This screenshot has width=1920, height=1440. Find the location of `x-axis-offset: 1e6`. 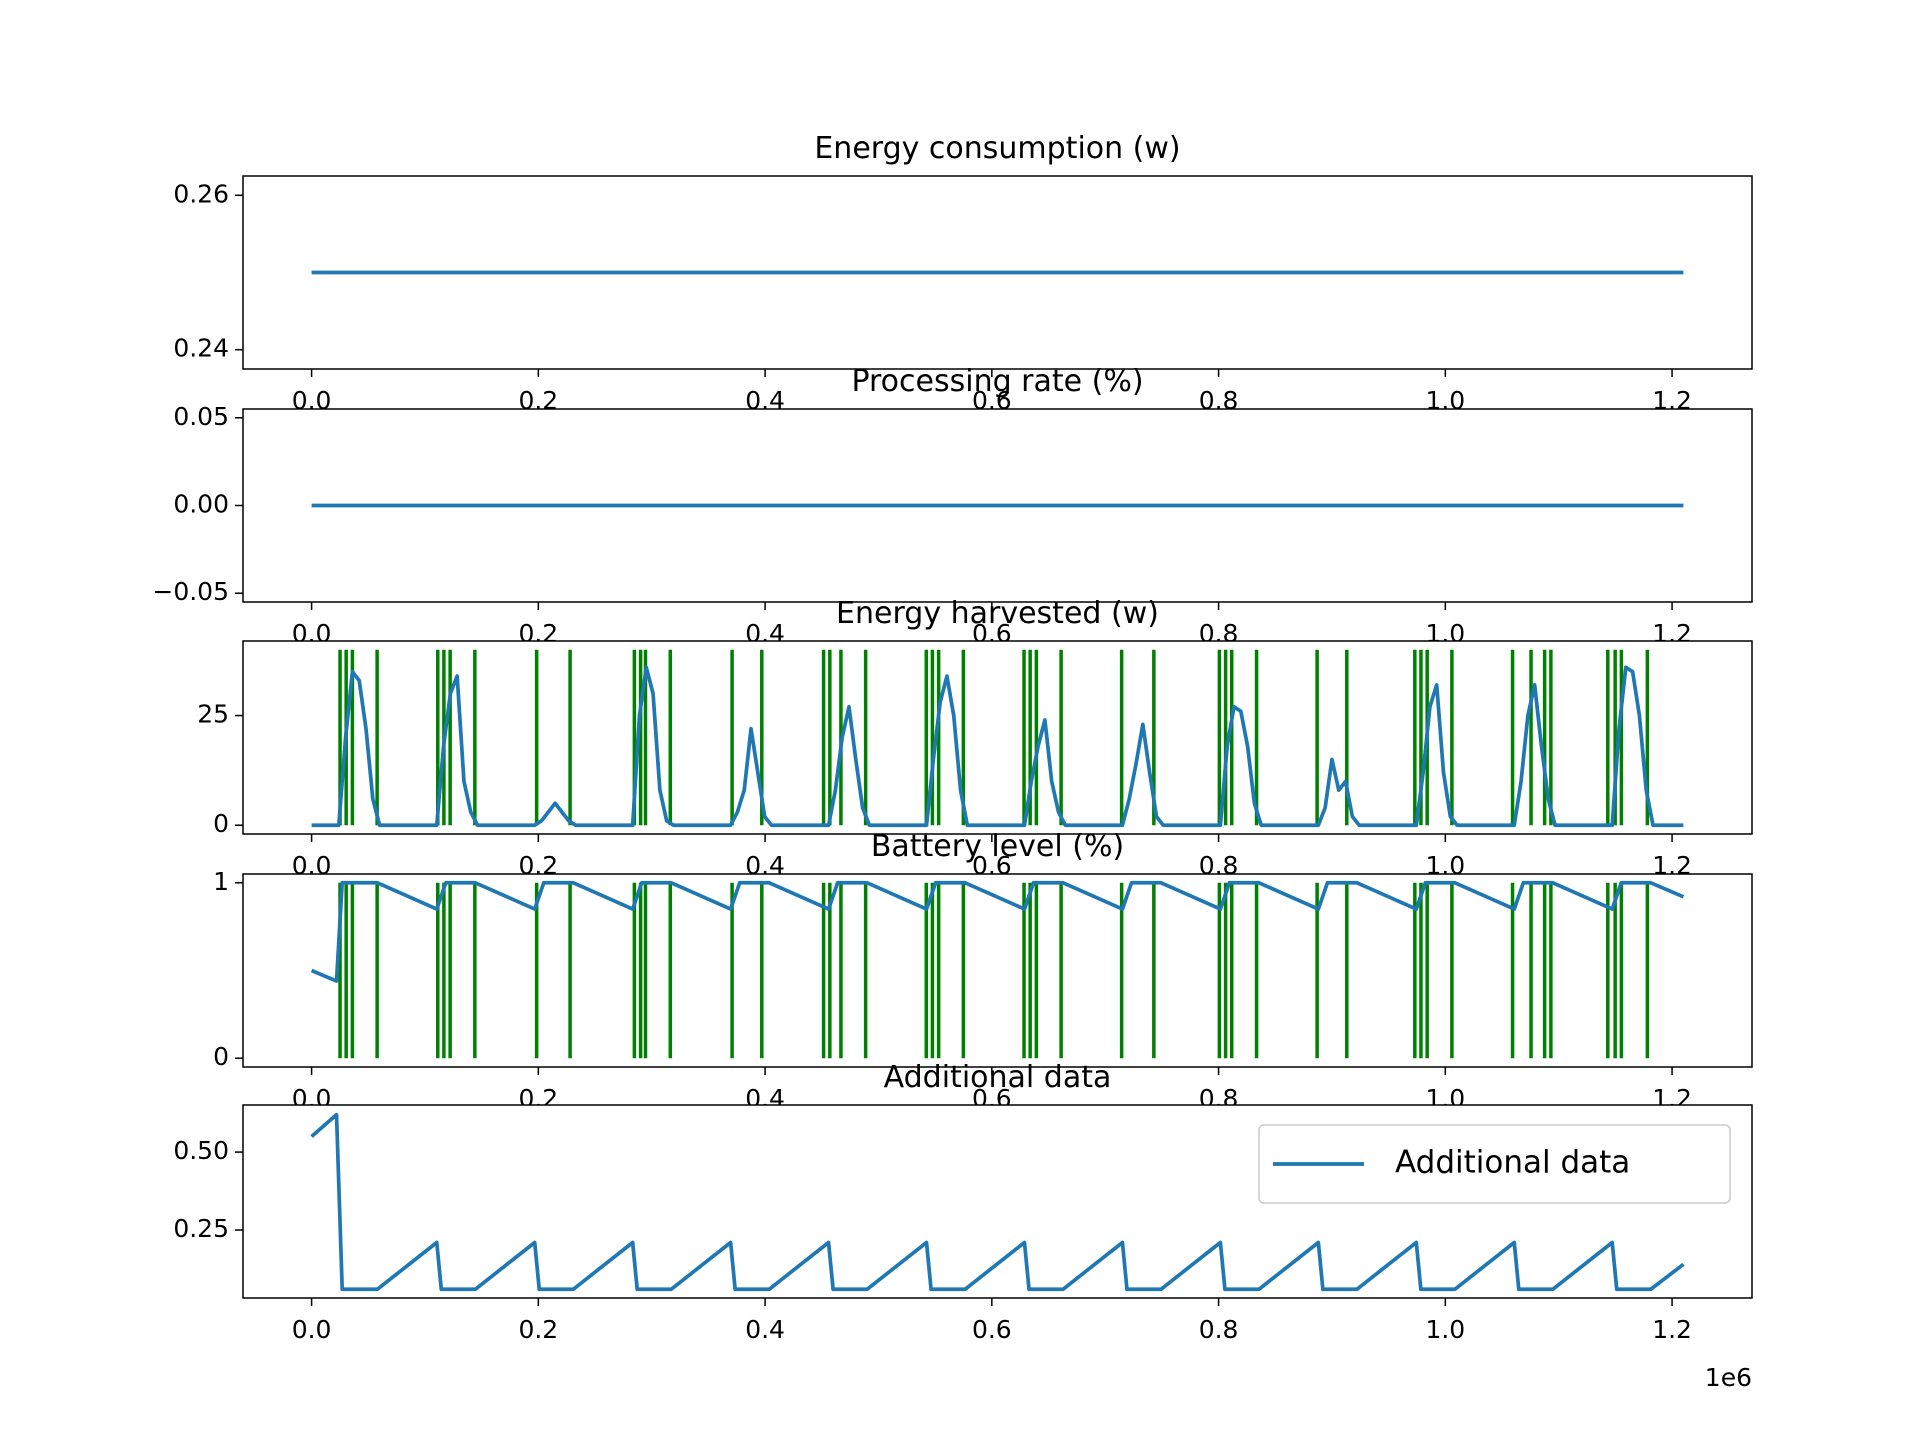

x-axis-offset: 1e6 is located at coordinates (1728, 1377).